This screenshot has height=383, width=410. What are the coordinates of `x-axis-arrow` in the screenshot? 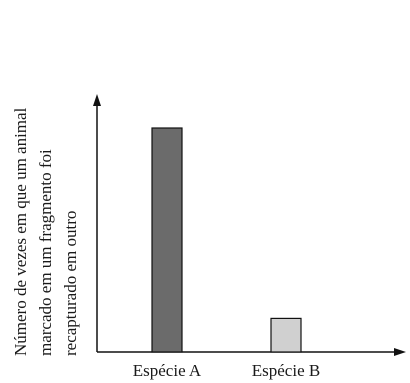 It's located at (400, 352).